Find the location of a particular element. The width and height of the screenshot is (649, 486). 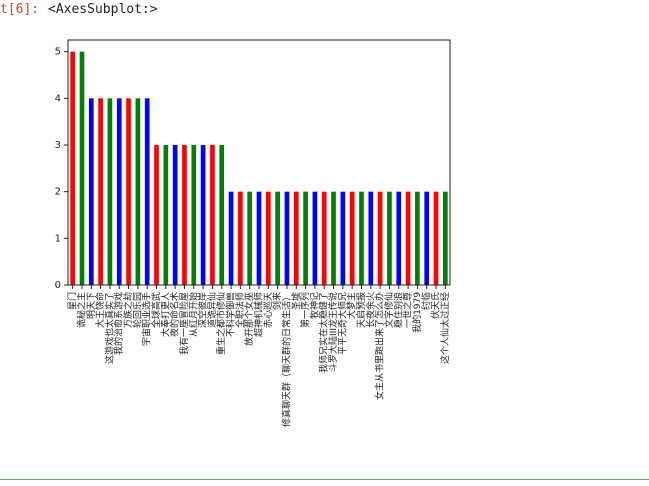

y-tick-label: 3 is located at coordinates (58, 145).